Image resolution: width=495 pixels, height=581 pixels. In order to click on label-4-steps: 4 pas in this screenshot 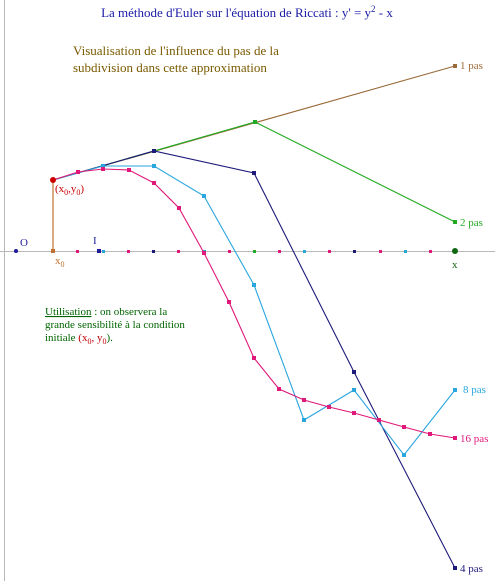, I will do `click(471, 569)`.